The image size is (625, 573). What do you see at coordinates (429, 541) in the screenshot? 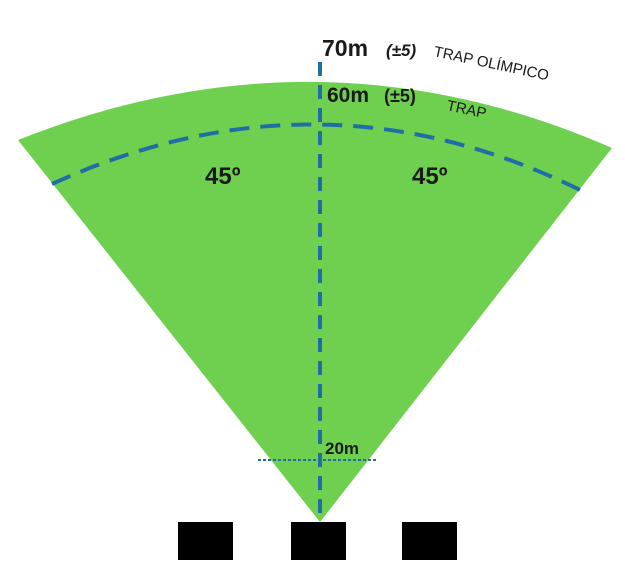
I see `bunker-right` at bounding box center [429, 541].